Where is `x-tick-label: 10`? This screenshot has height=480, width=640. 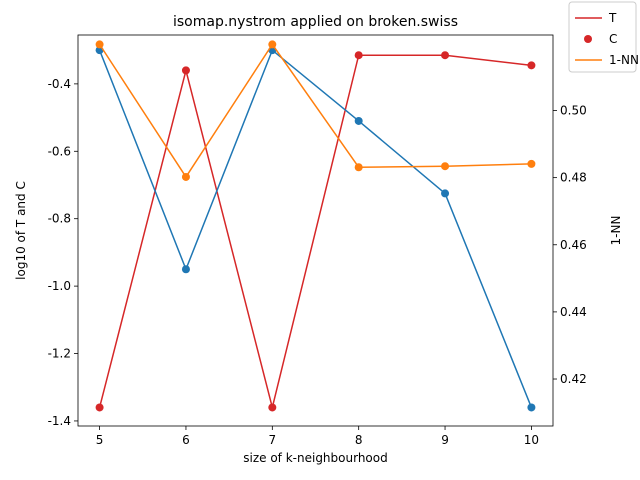 x-tick-label: 10 is located at coordinates (531, 440).